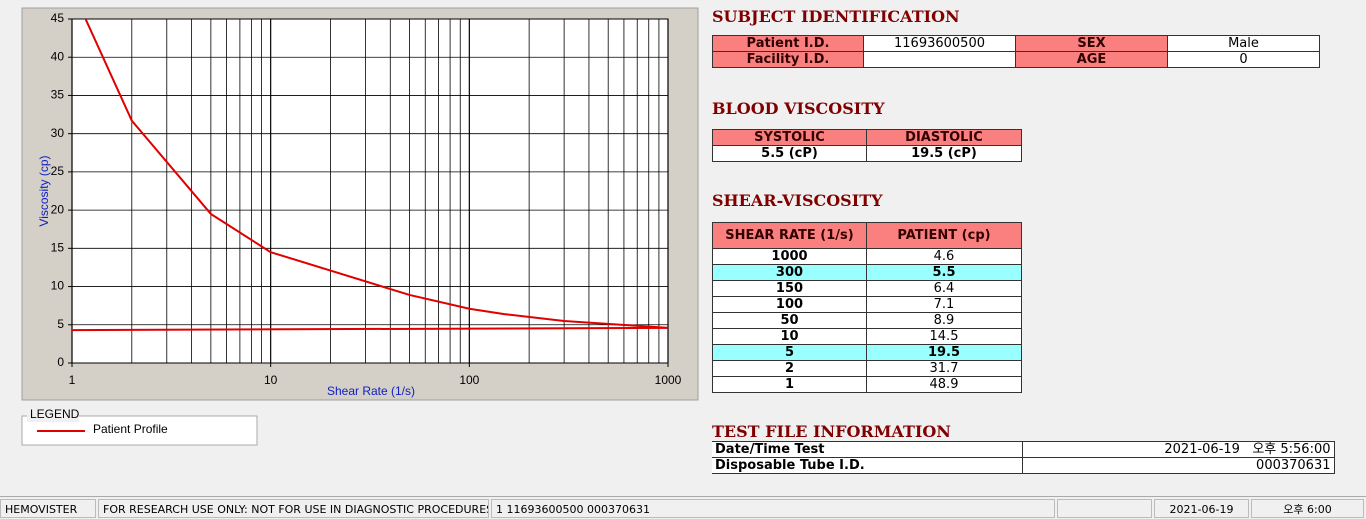 This screenshot has height=519, width=1366. I want to click on header-cell: DIASTOLIC, so click(944, 137).